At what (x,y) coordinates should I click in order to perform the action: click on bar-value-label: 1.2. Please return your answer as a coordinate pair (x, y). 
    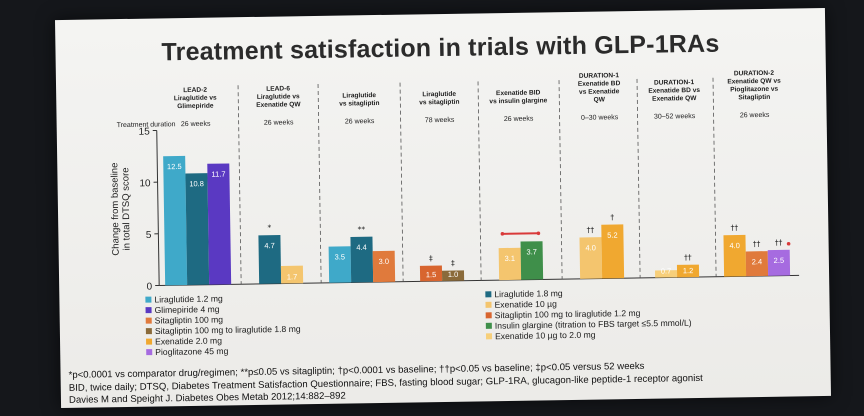
    Looking at the image, I should click on (688, 270).